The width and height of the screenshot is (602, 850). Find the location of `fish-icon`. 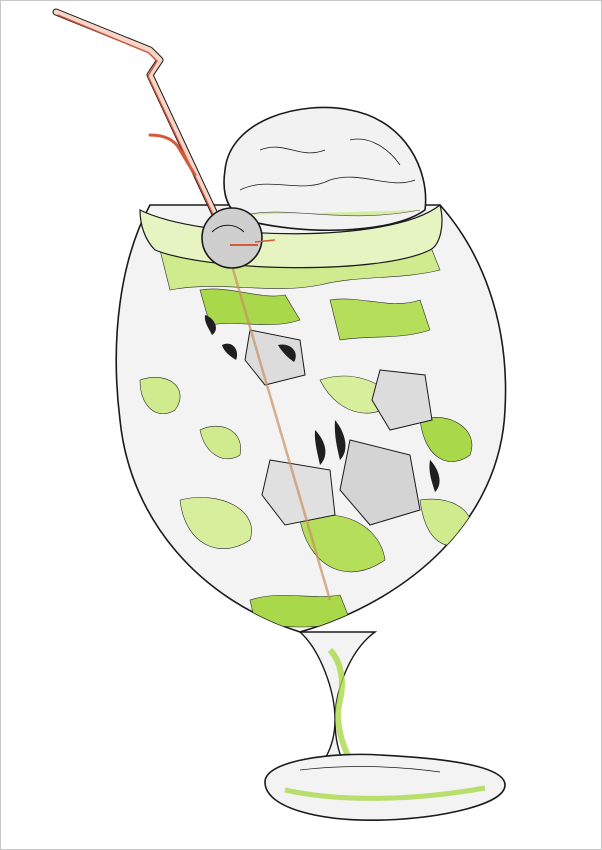

fish-icon is located at coordinates (322, 403).